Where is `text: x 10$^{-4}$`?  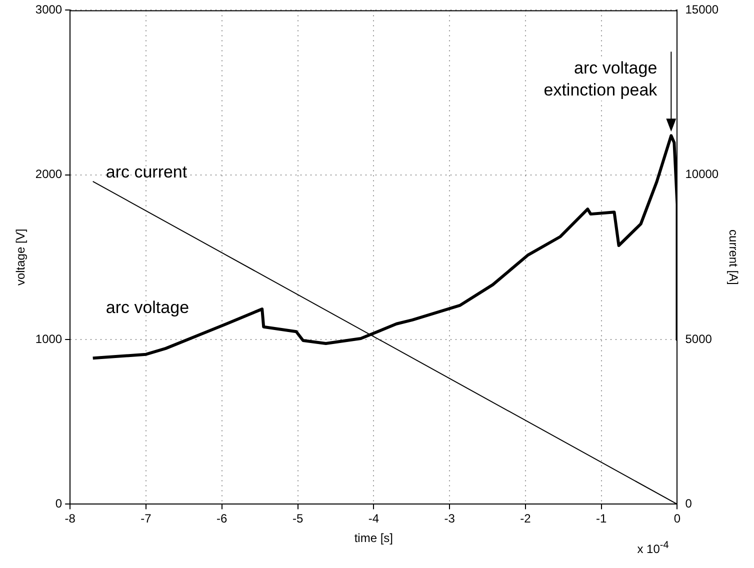 text: x 10$^{-4}$ is located at coordinates (653, 548).